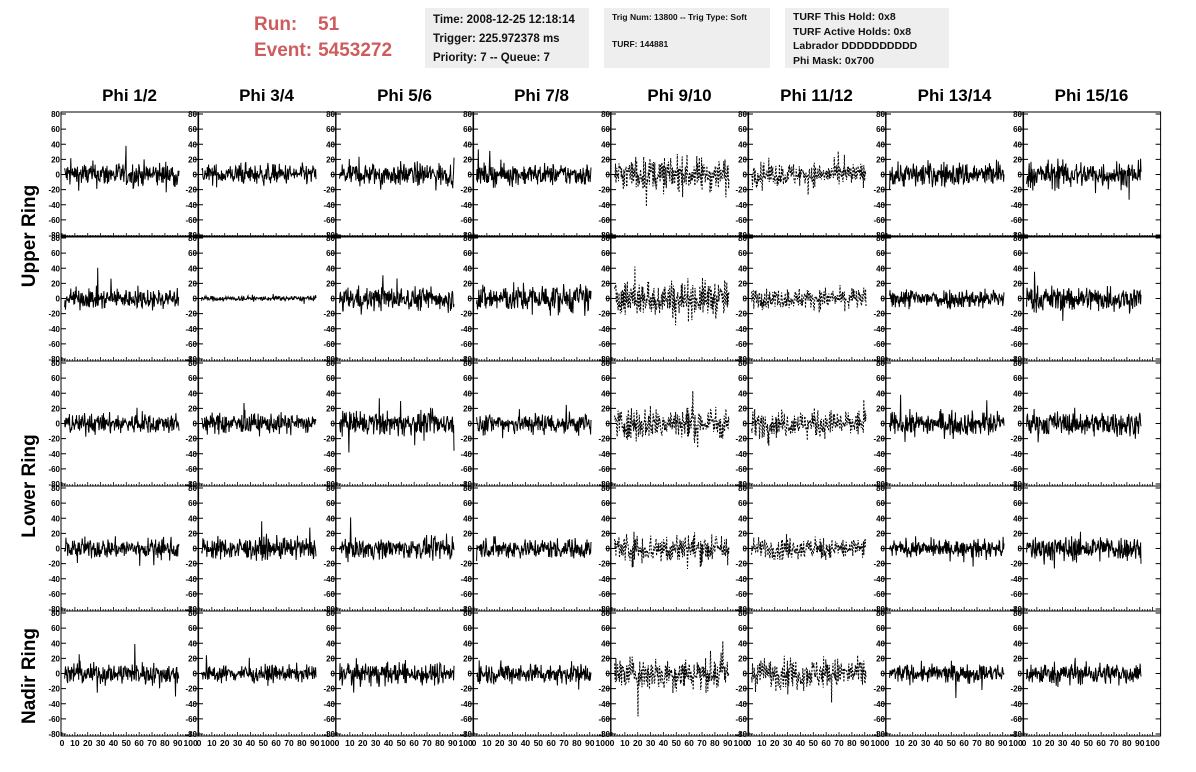 This screenshot has height=772, width=1196. Describe the element at coordinates (496, 39) in the screenshot. I see `trigger-line: Trigger: 225.972378 ms` at that location.